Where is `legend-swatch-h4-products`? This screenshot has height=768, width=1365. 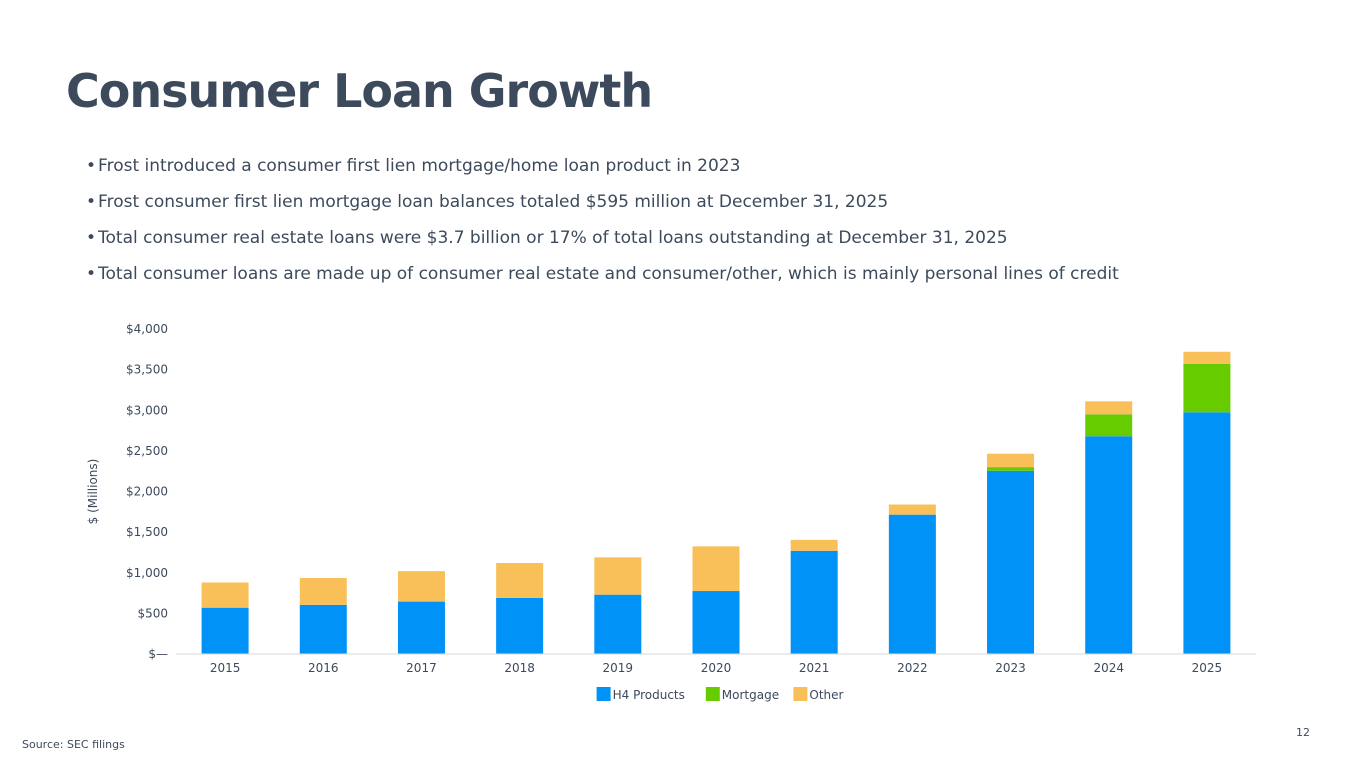 legend-swatch-h4-products is located at coordinates (603, 694).